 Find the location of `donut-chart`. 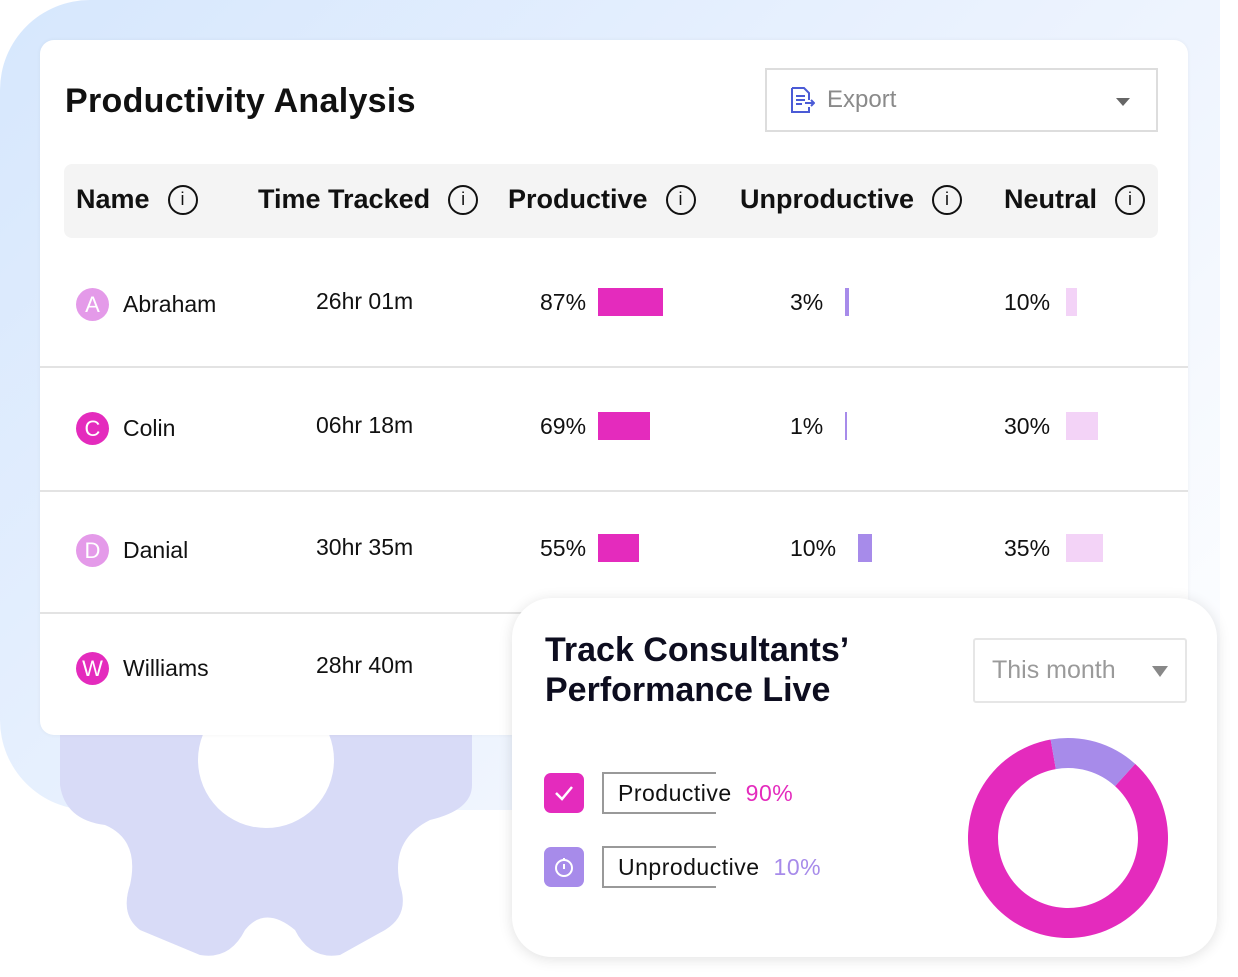

donut-chart is located at coordinates (1068, 838).